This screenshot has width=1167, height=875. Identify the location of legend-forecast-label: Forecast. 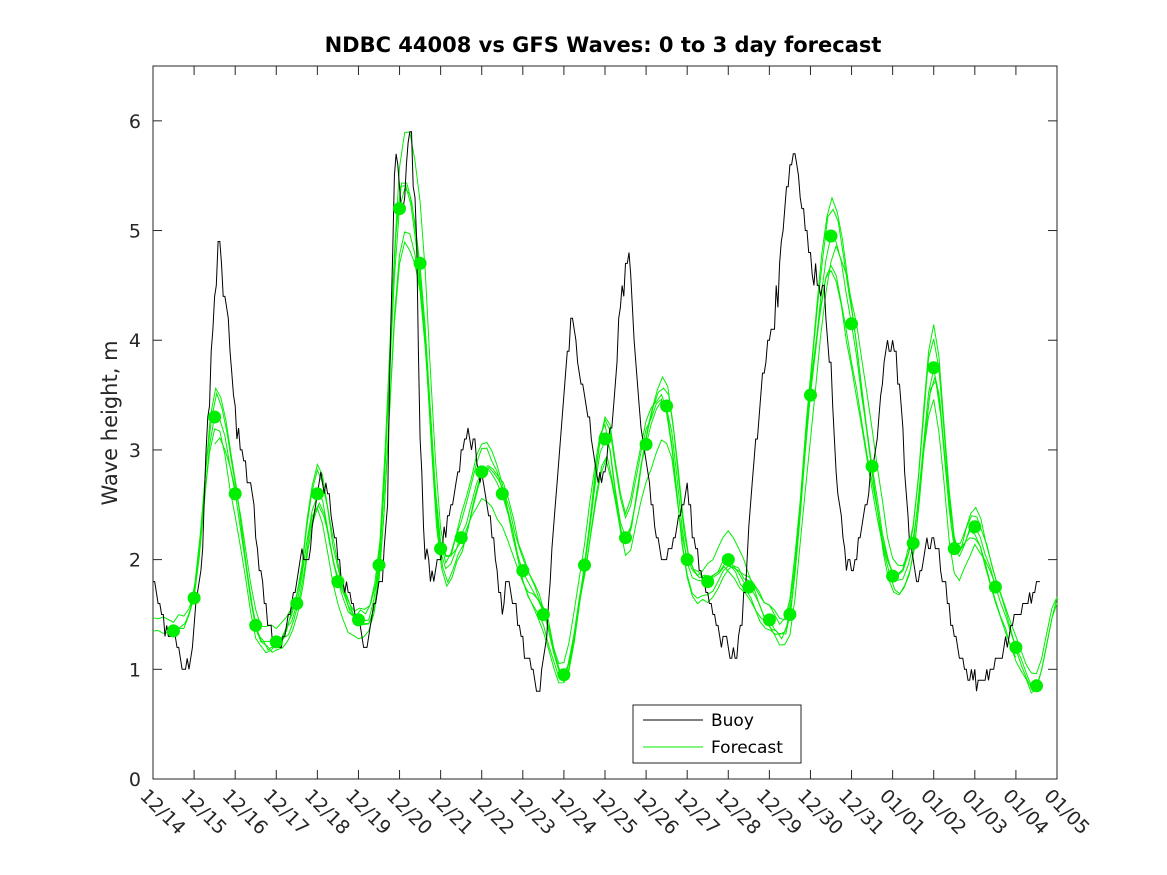
(747, 748).